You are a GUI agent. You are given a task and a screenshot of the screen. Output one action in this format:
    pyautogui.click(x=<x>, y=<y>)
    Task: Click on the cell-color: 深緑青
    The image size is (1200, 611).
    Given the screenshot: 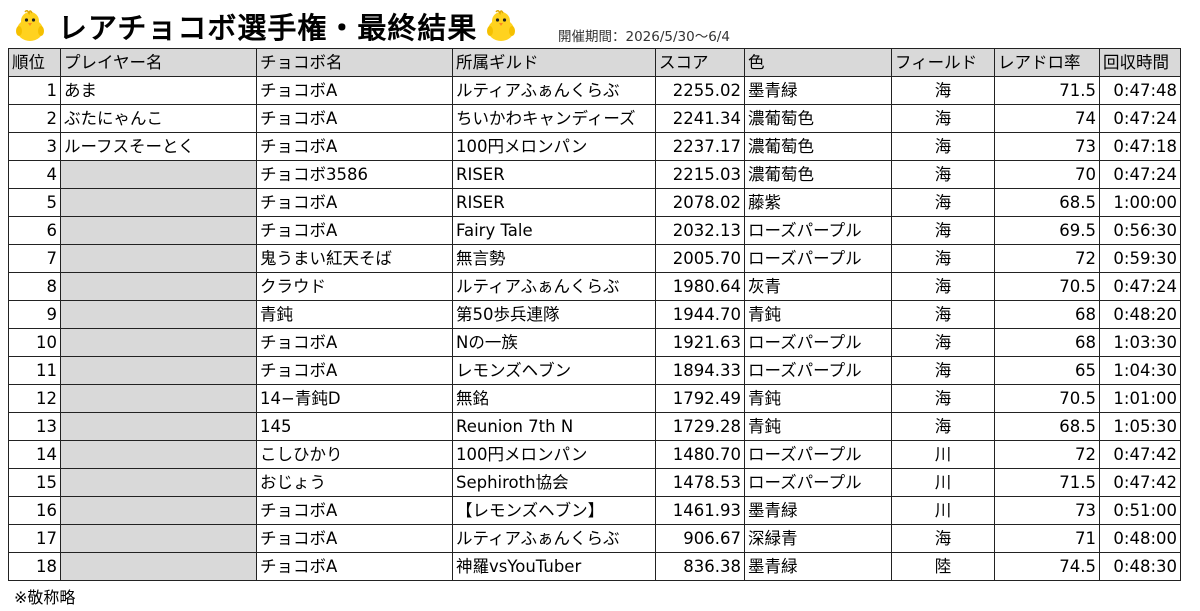 What is the action you would take?
    pyautogui.click(x=818, y=538)
    